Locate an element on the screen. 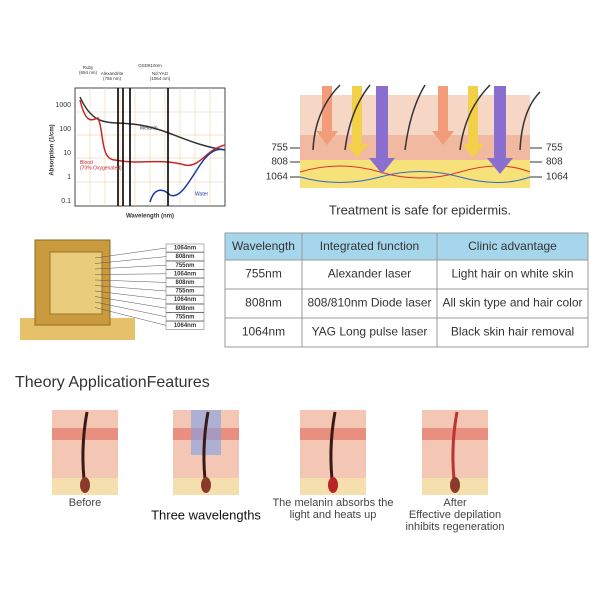 This screenshot has width=600, height=600. table-cell: 808nm is located at coordinates (263, 303).